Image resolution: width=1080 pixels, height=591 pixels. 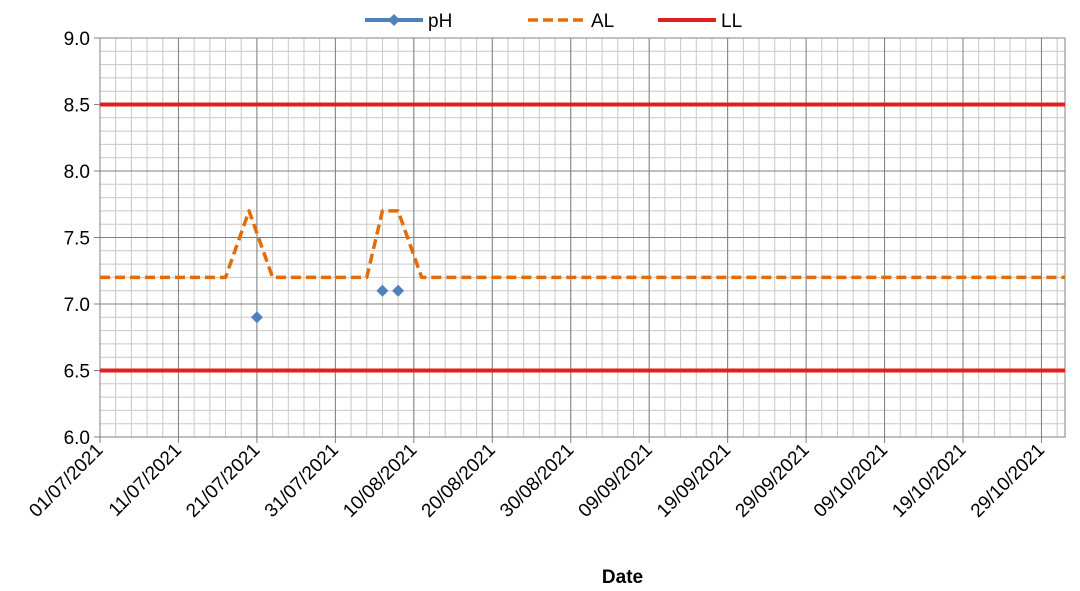 I want to click on series-al, so click(x=582, y=244).